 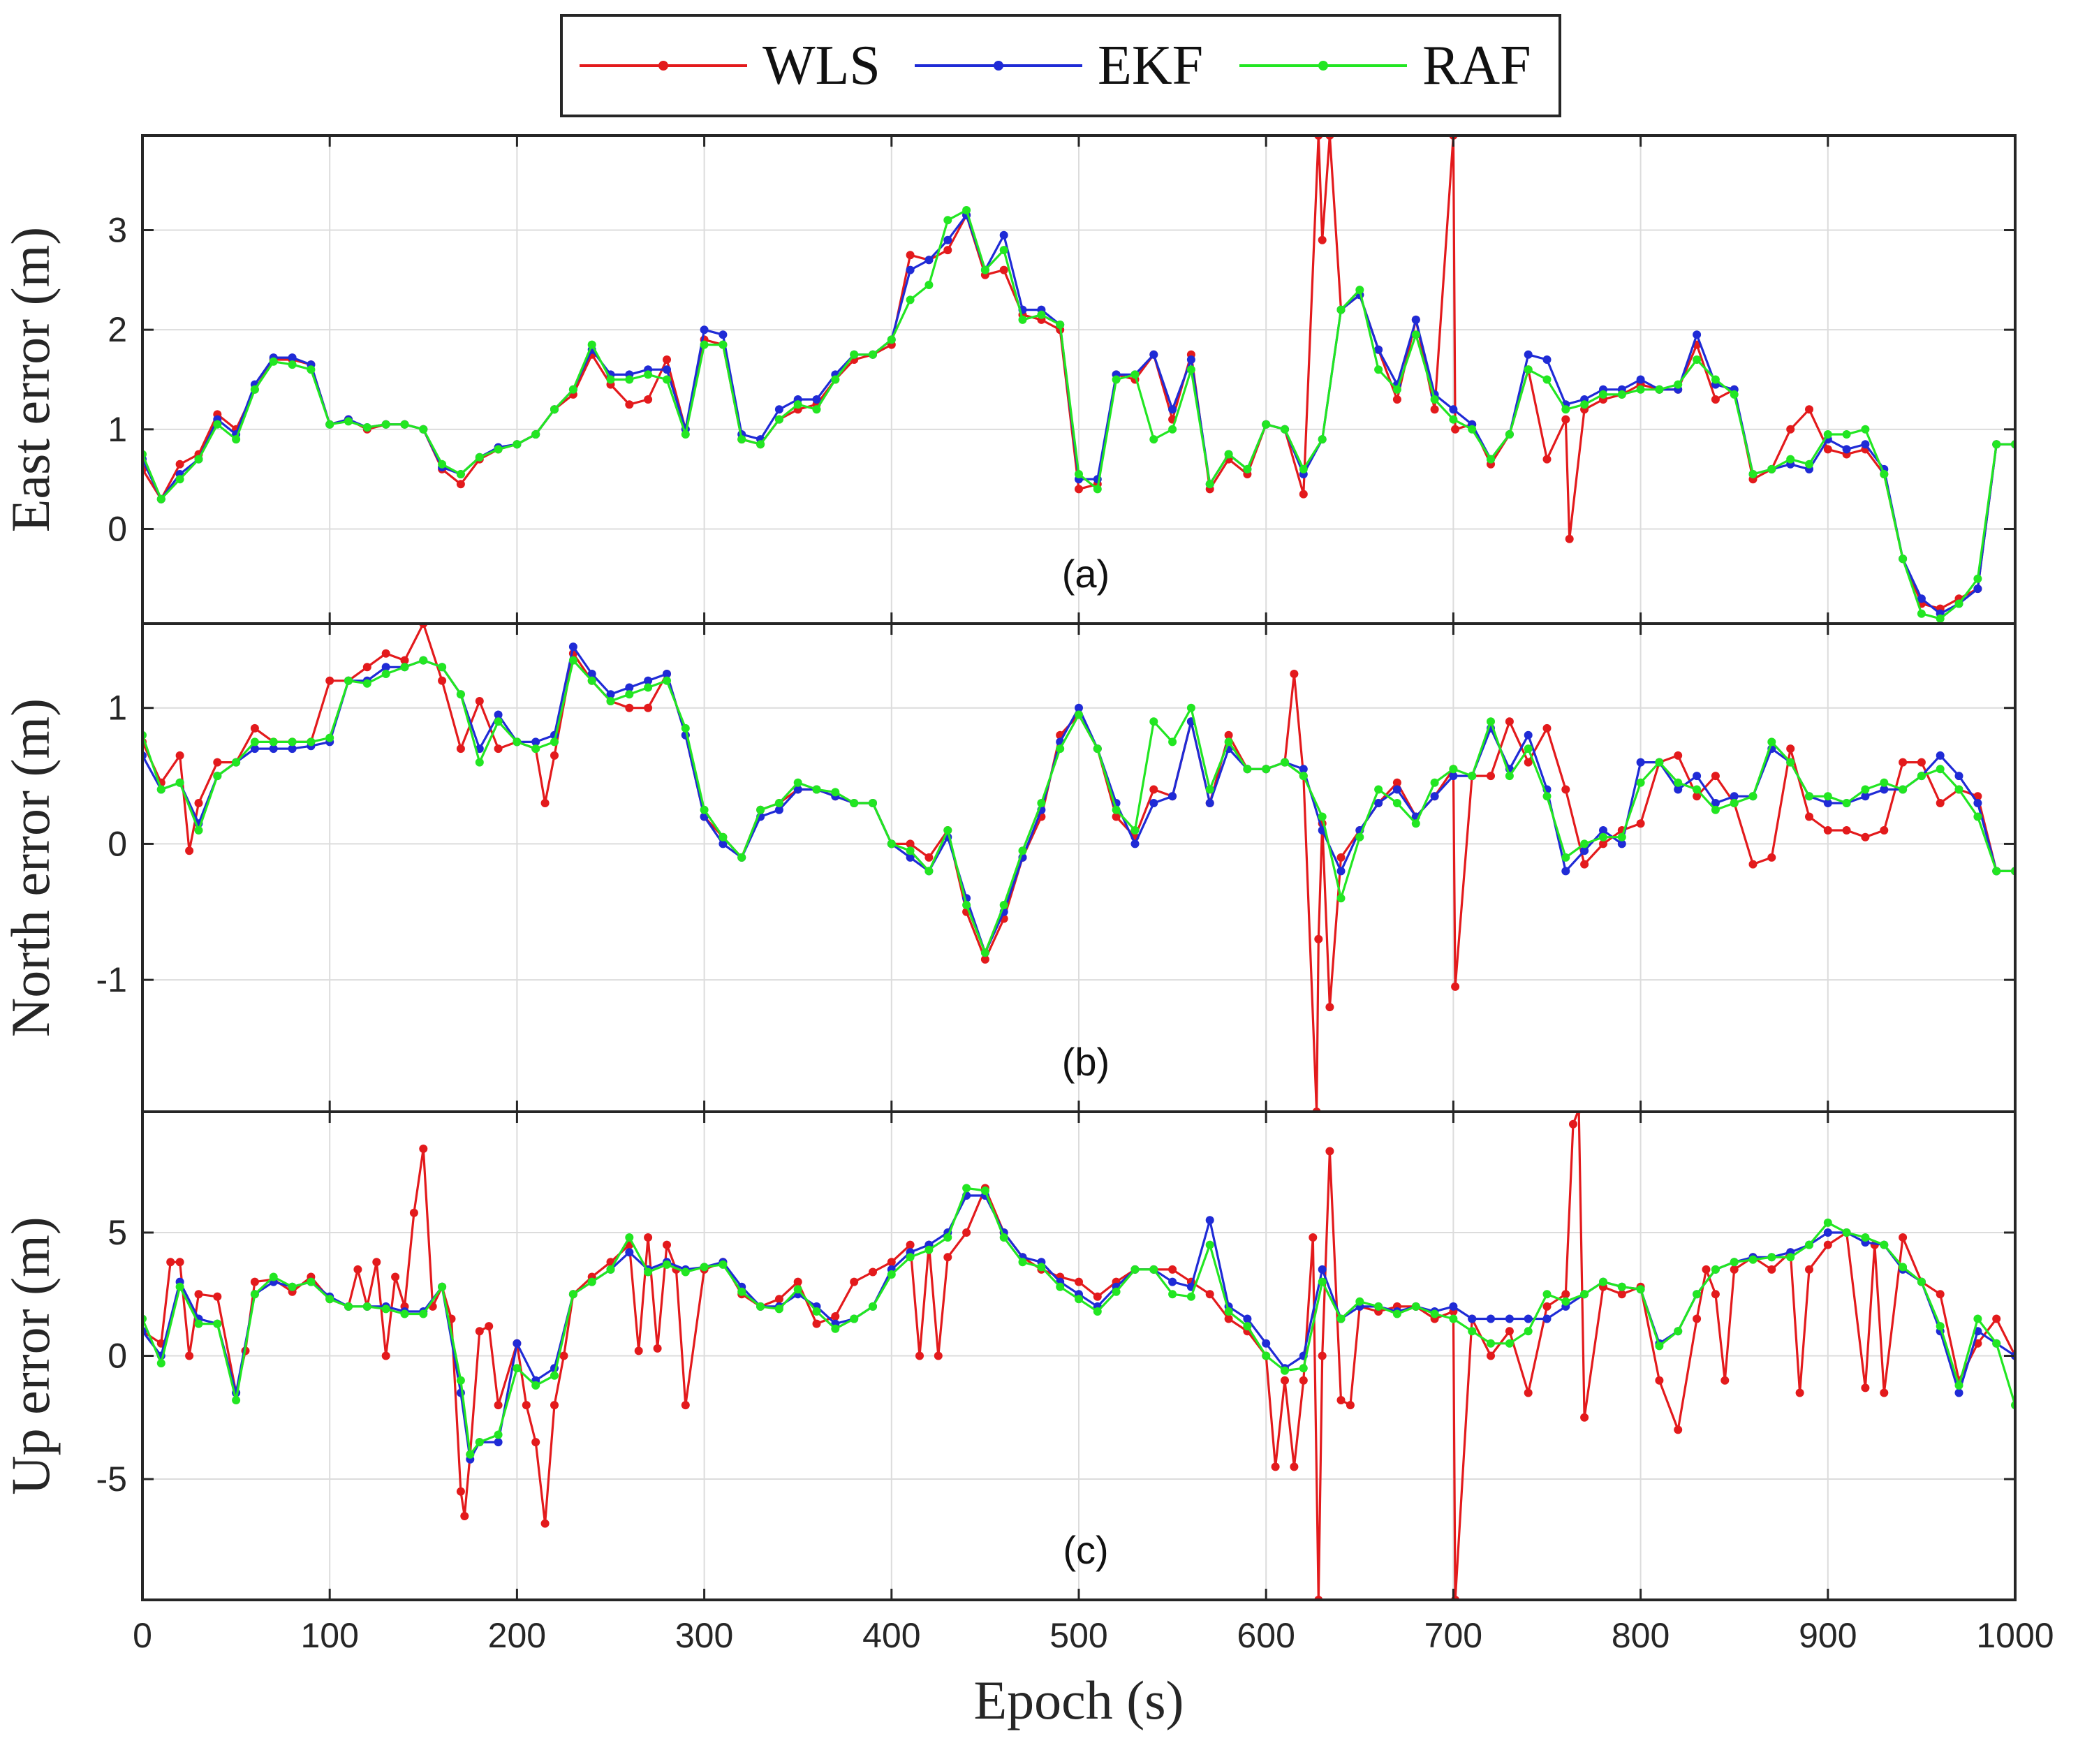 I want to click on legend-marker, so click(x=663, y=66).